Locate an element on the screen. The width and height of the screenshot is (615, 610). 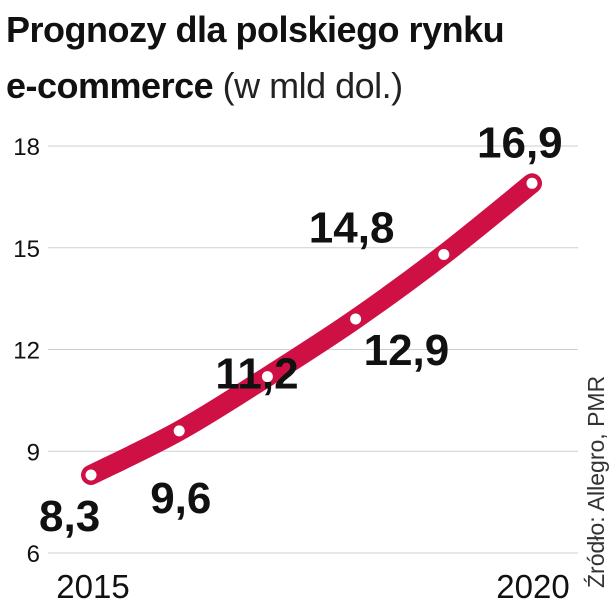
data-label: 12,9 is located at coordinates (407, 350).